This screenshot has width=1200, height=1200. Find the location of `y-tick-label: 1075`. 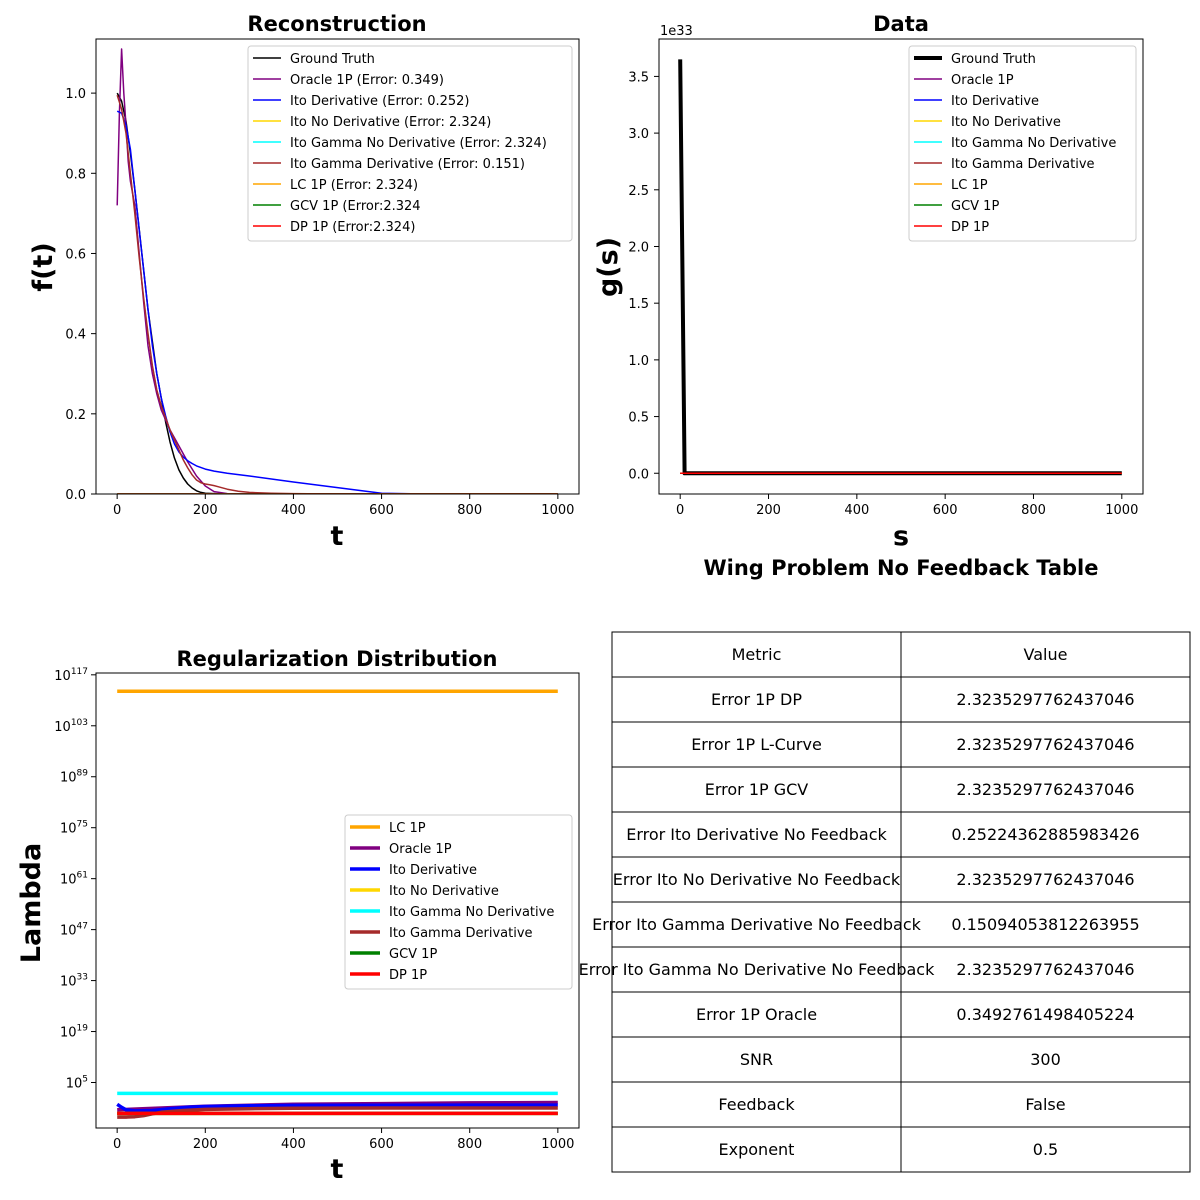

y-tick-label: 1075 is located at coordinates (74, 828).